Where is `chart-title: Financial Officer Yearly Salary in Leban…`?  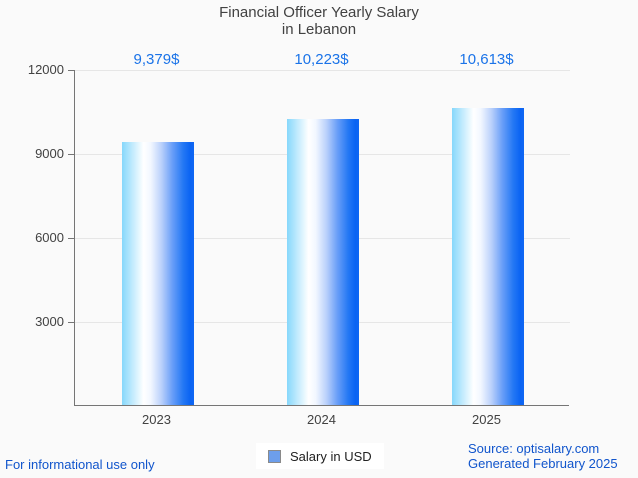
chart-title: Financial Officer Yearly Salary in Leban… is located at coordinates (319, 21).